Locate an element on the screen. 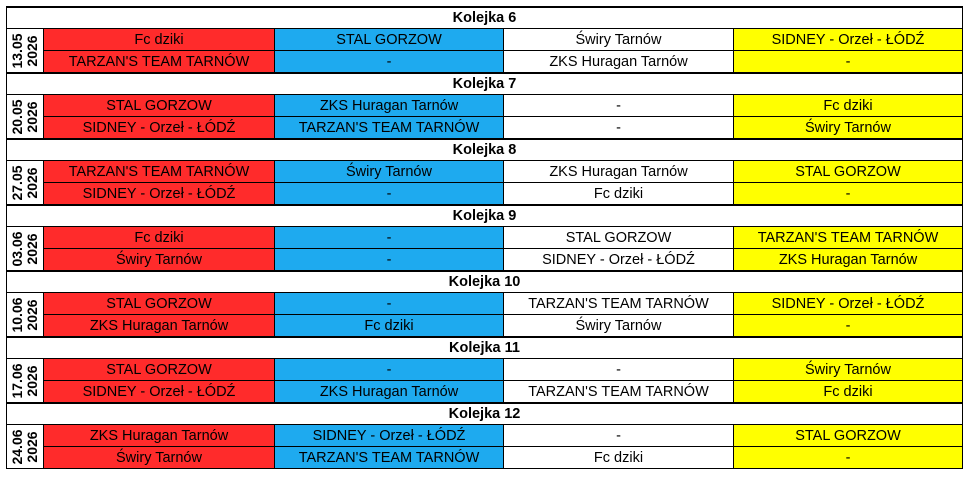  round-date: 10.06 2026 is located at coordinates (24, 314).